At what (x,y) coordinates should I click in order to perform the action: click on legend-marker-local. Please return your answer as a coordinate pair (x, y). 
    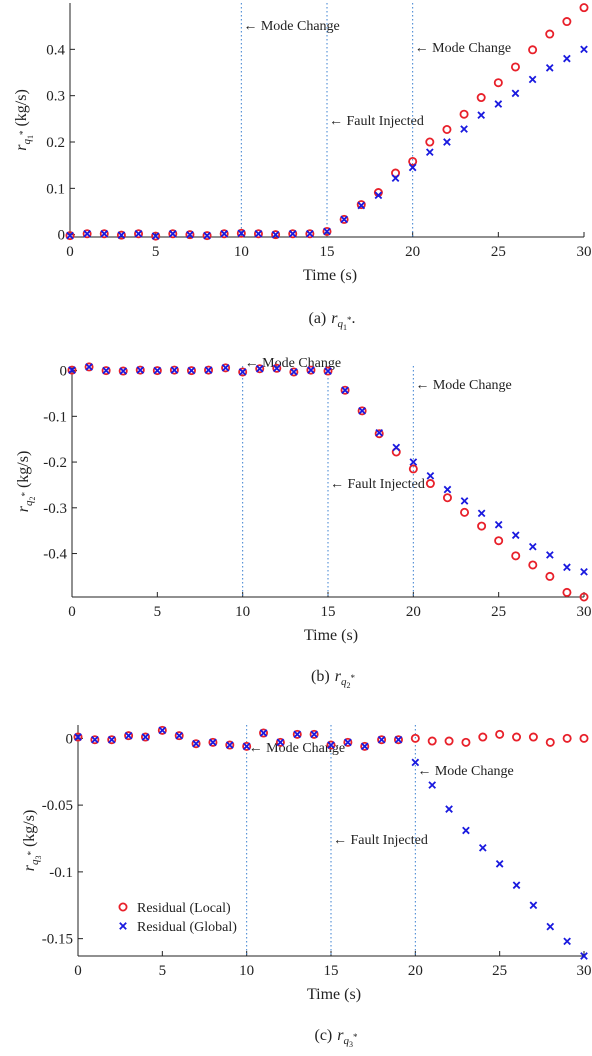
    Looking at the image, I should click on (123, 907).